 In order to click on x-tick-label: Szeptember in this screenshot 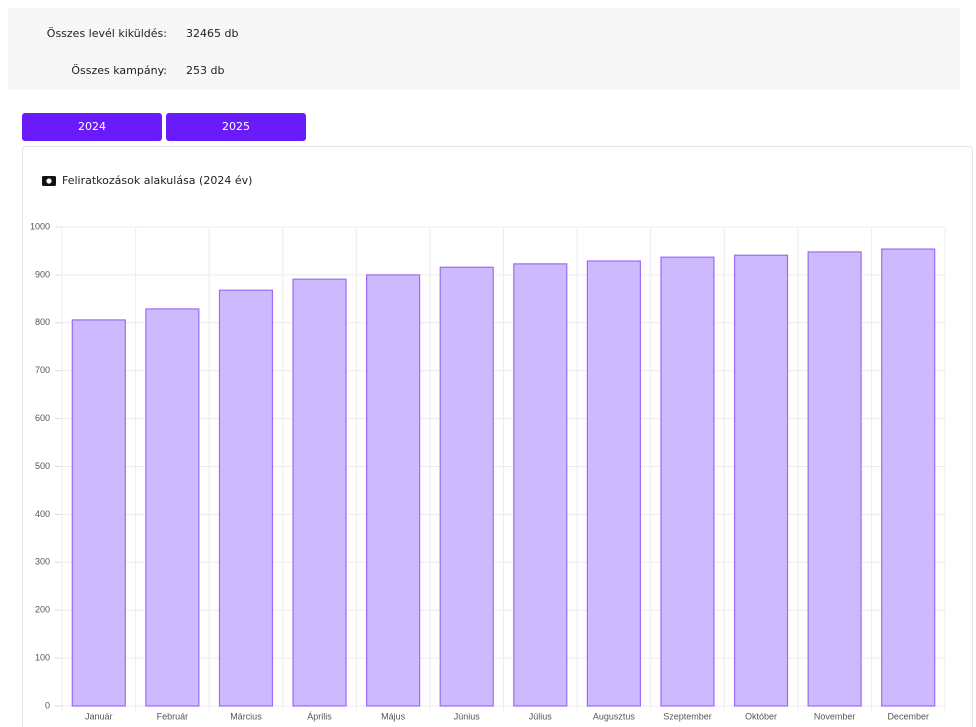, I will do `click(687, 716)`.